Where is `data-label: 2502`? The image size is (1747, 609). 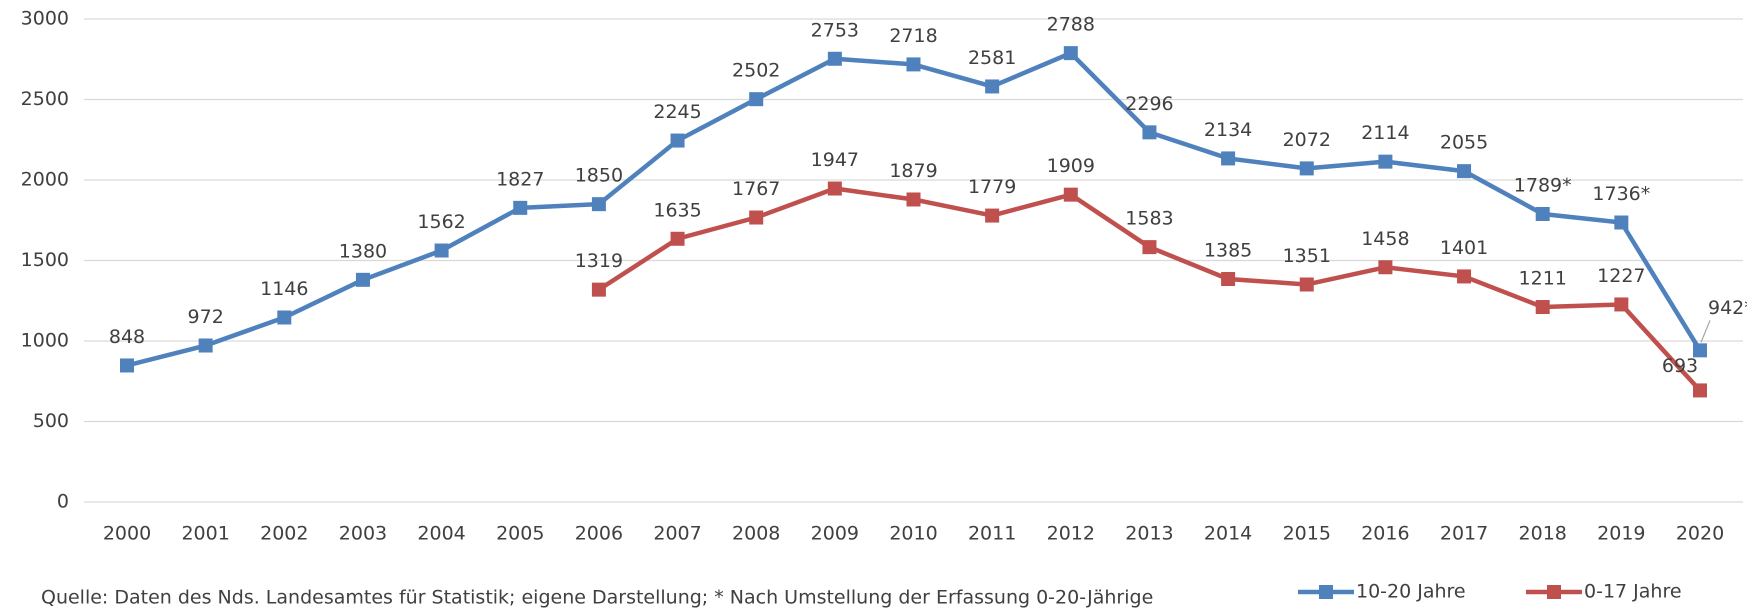 data-label: 2502 is located at coordinates (756, 71).